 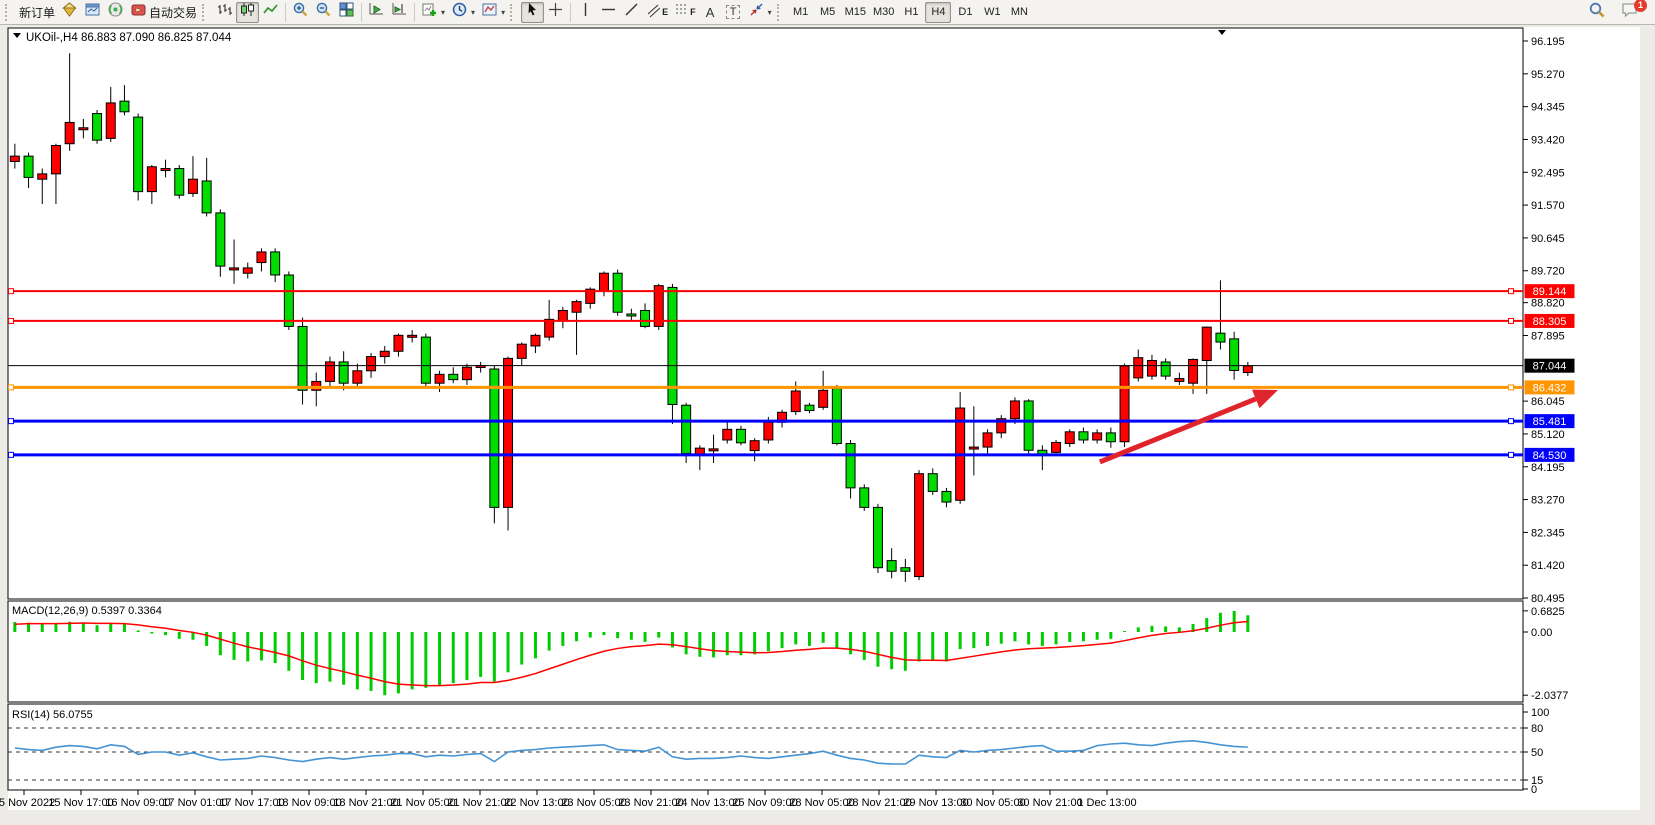 I want to click on gold-diamond-button, so click(x=69, y=12).